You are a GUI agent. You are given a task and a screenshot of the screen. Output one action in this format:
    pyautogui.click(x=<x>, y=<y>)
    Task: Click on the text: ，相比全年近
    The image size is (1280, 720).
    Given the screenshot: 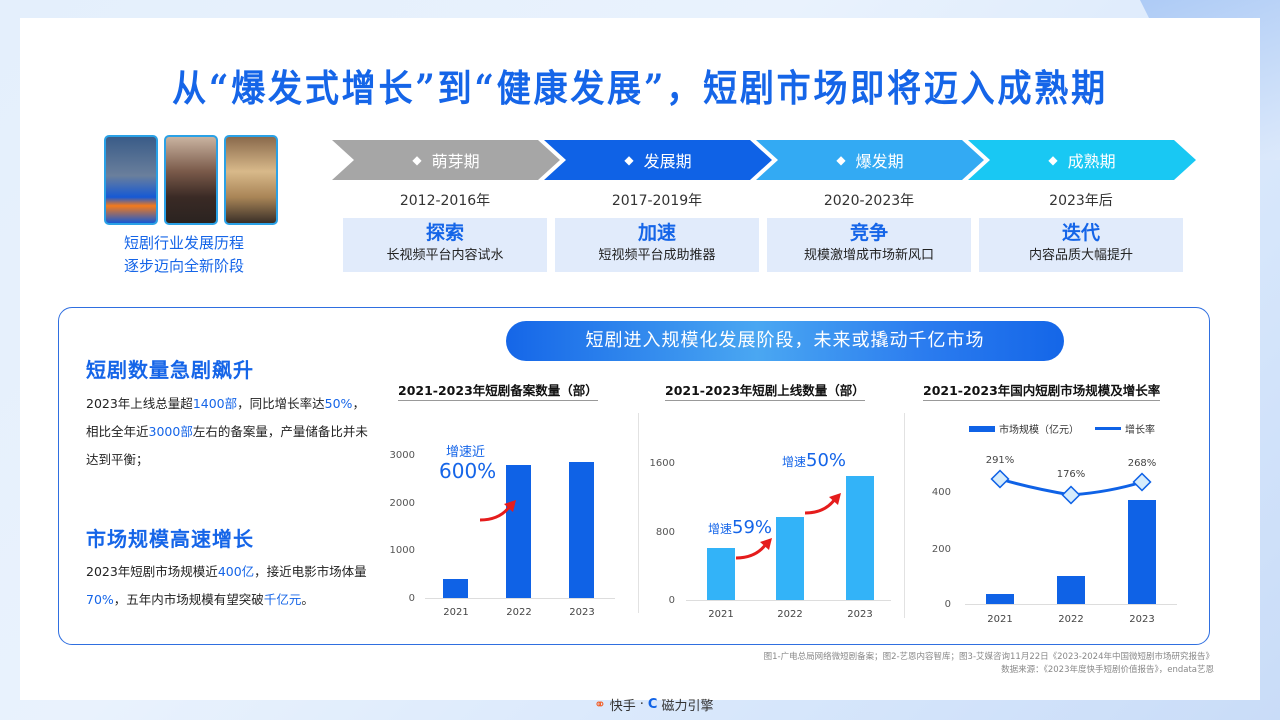 What is the action you would take?
    pyautogui.click(x=225, y=417)
    